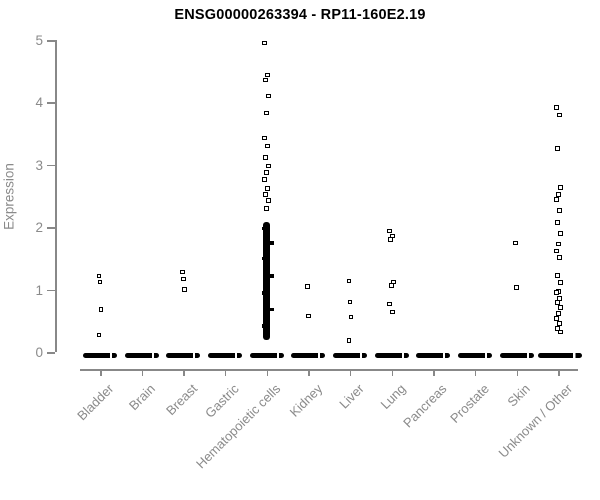 The width and height of the screenshot is (600, 500). I want to click on x-category-label: Lung, so click(393, 397).